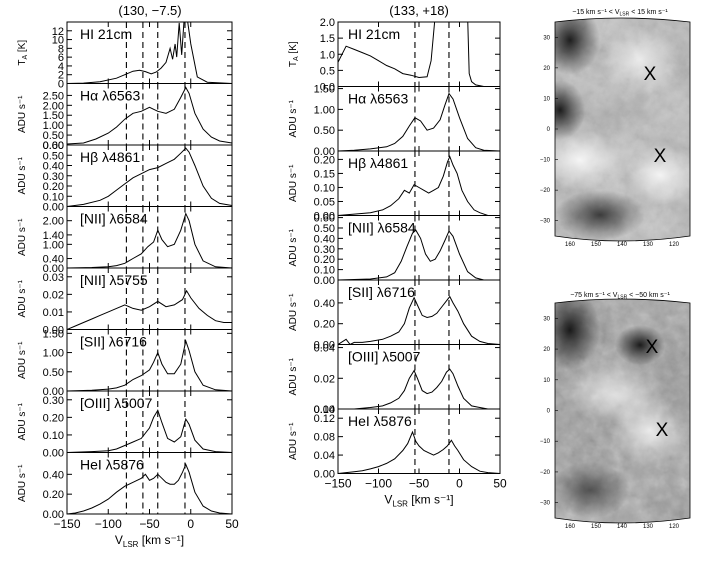  Describe the element at coordinates (327, 55) in the screenshot. I see `y-tick-label: 1.0` at that location.